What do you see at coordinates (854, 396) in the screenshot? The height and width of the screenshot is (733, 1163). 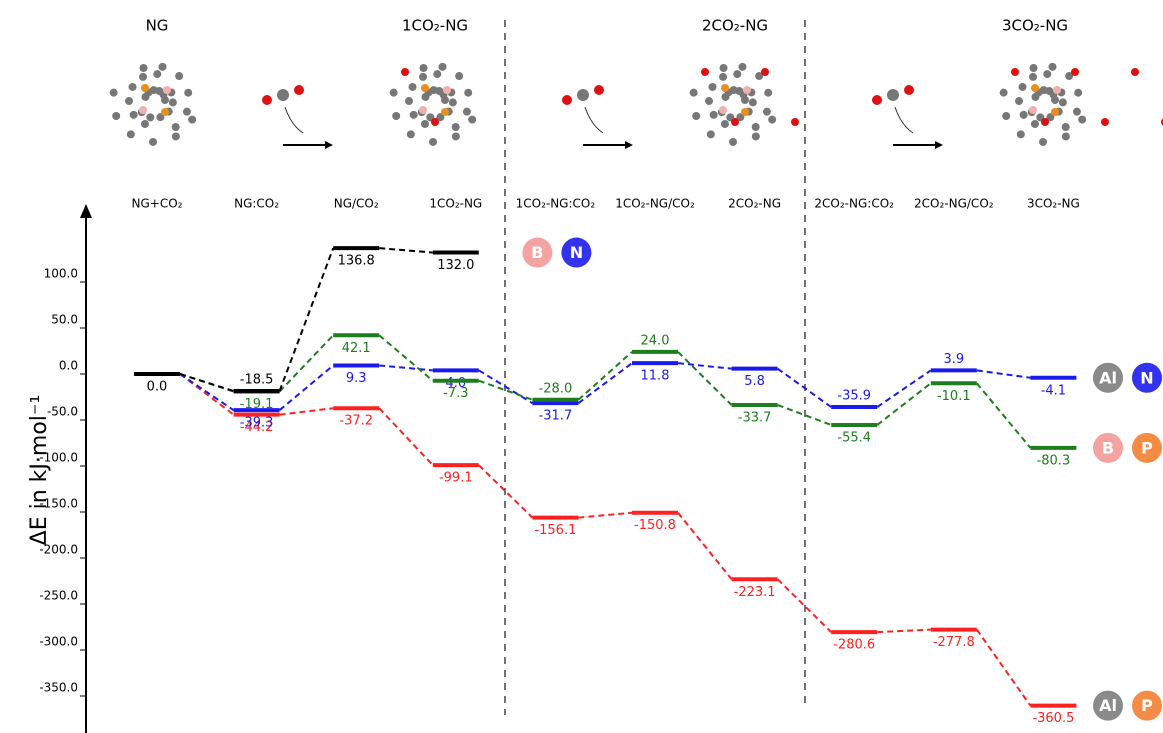 I see `value-label: -35.9` at bounding box center [854, 396].